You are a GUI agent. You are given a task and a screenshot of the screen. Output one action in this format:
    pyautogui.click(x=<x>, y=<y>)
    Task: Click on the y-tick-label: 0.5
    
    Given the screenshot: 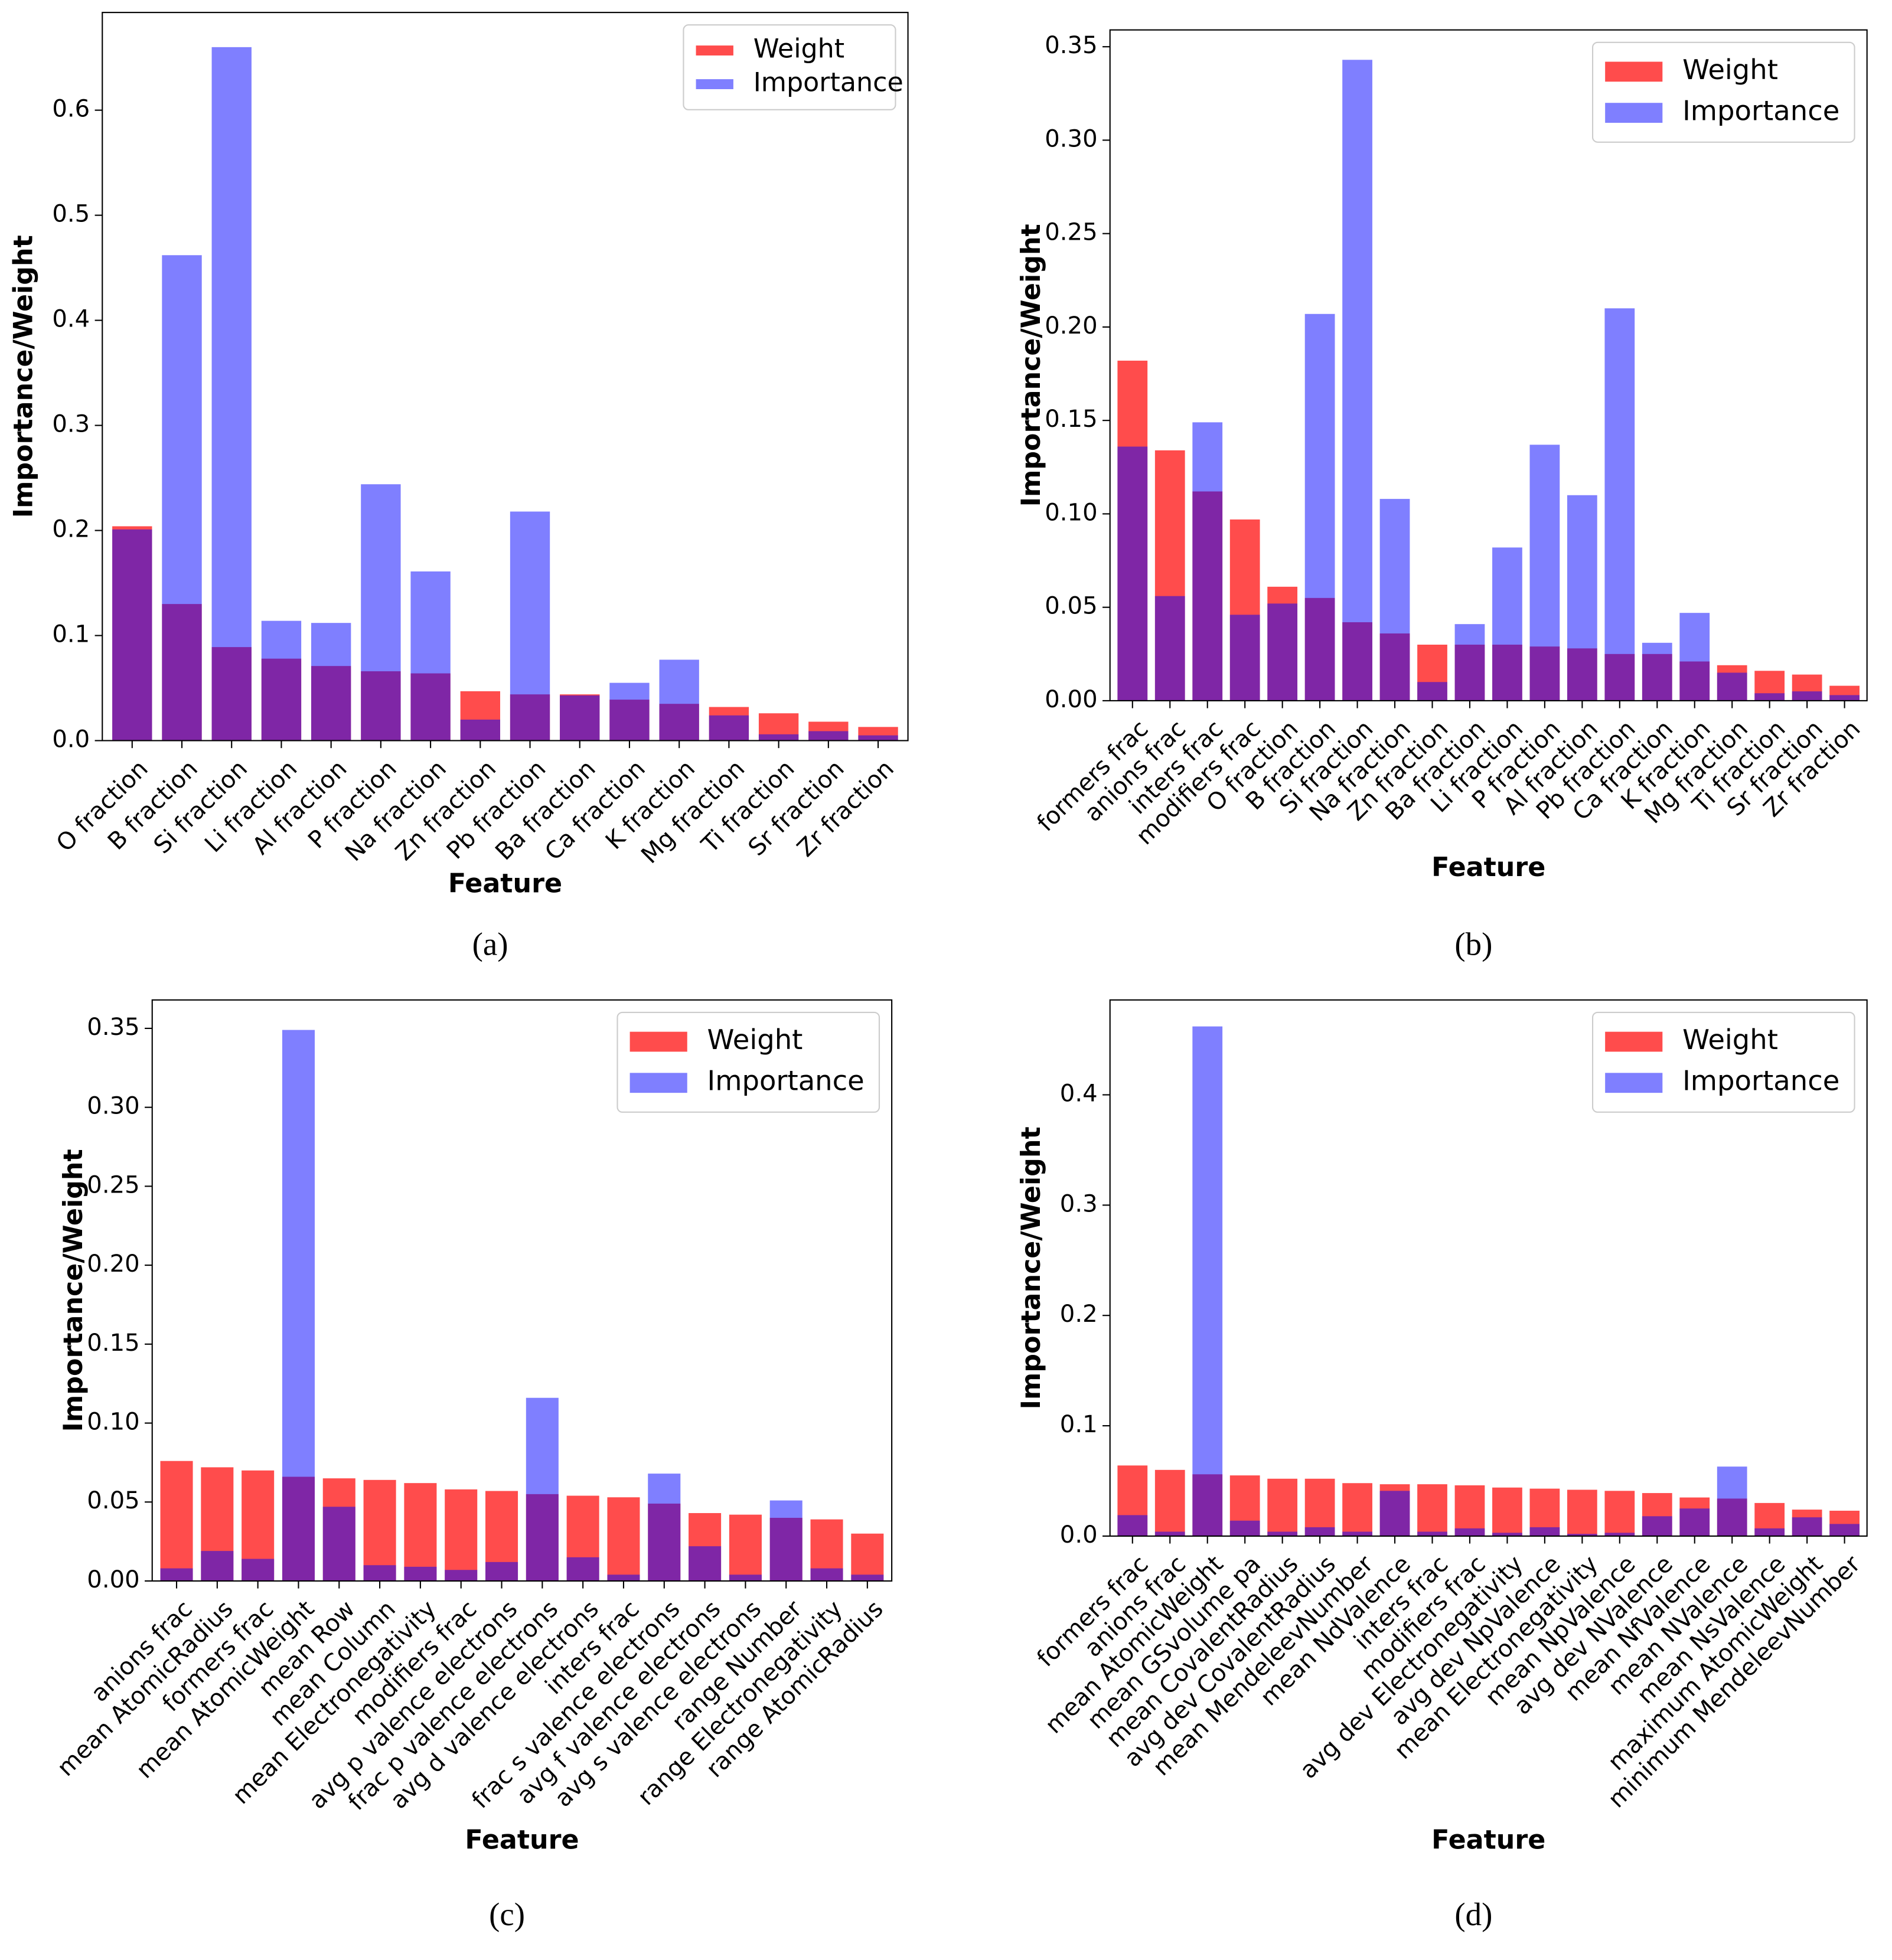 What is the action you would take?
    pyautogui.click(x=71, y=215)
    